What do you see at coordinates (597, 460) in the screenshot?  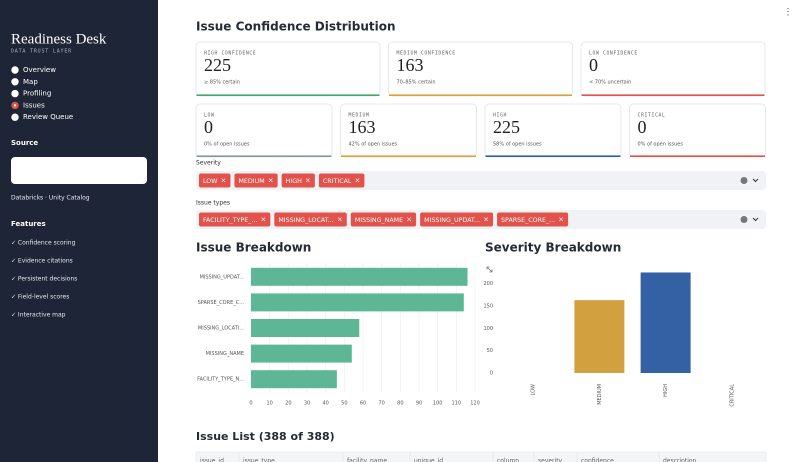 I see `column-header: confidence` at bounding box center [597, 460].